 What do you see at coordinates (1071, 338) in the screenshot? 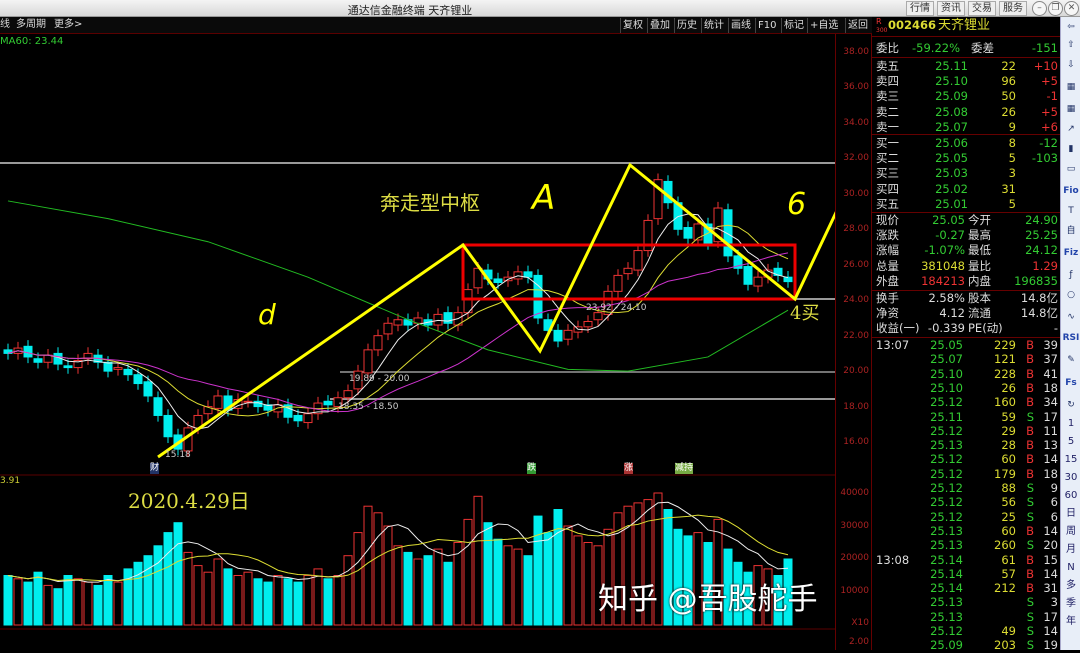
I see `rsi-icon: RSI` at bounding box center [1071, 338].